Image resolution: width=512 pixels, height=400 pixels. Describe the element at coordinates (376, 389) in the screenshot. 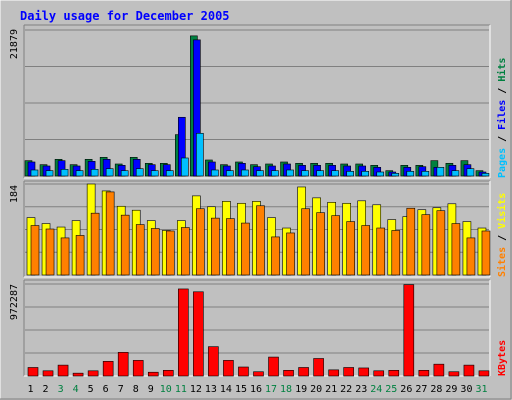

I see `x-tick-label: 24` at that location.